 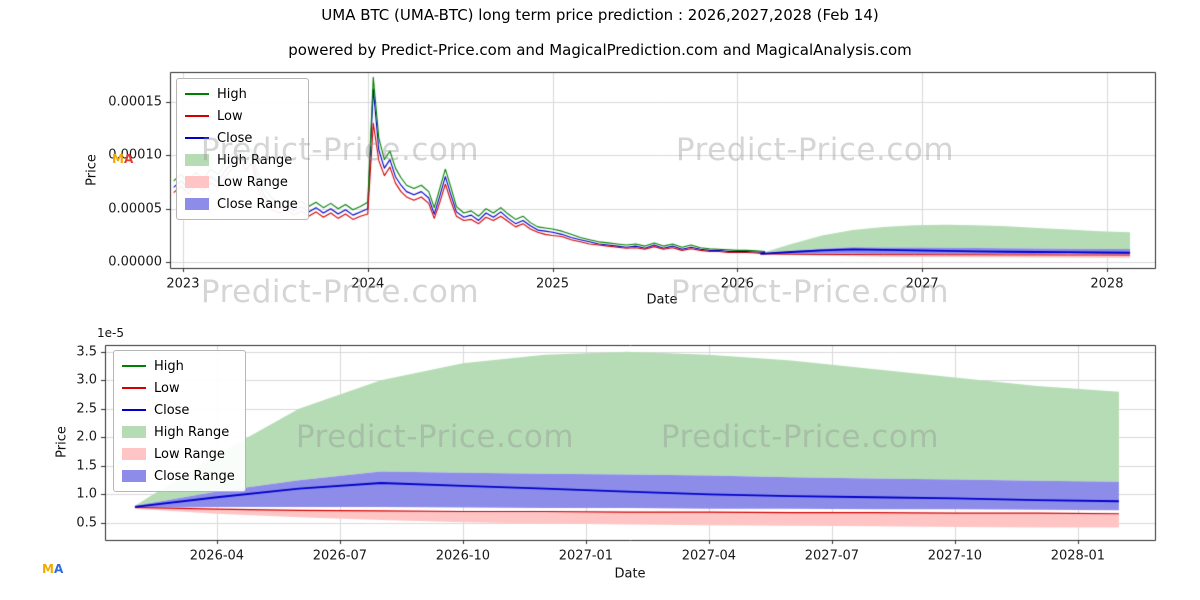 I want to click on yaxis-offset-label: 1e-5, so click(x=110, y=333).